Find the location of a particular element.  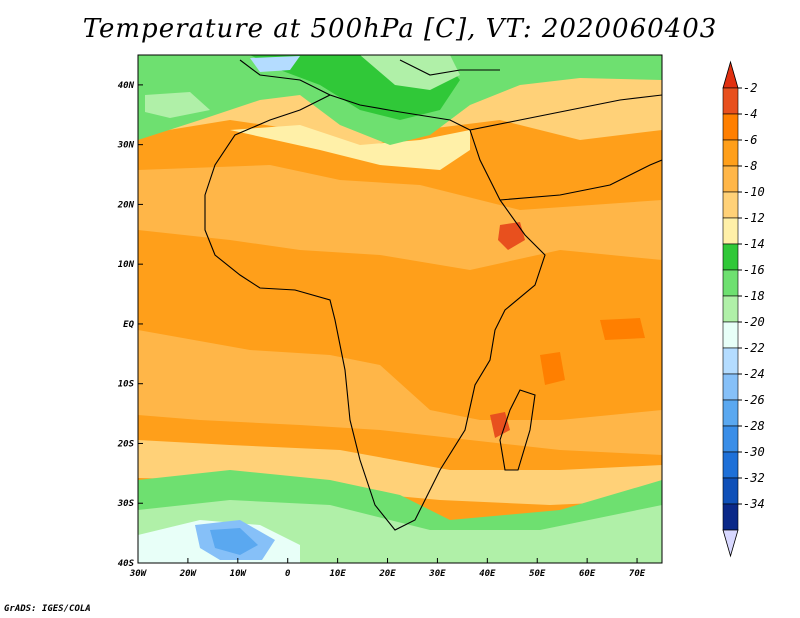

colorbar-label: -20 is located at coordinates (754, 322).